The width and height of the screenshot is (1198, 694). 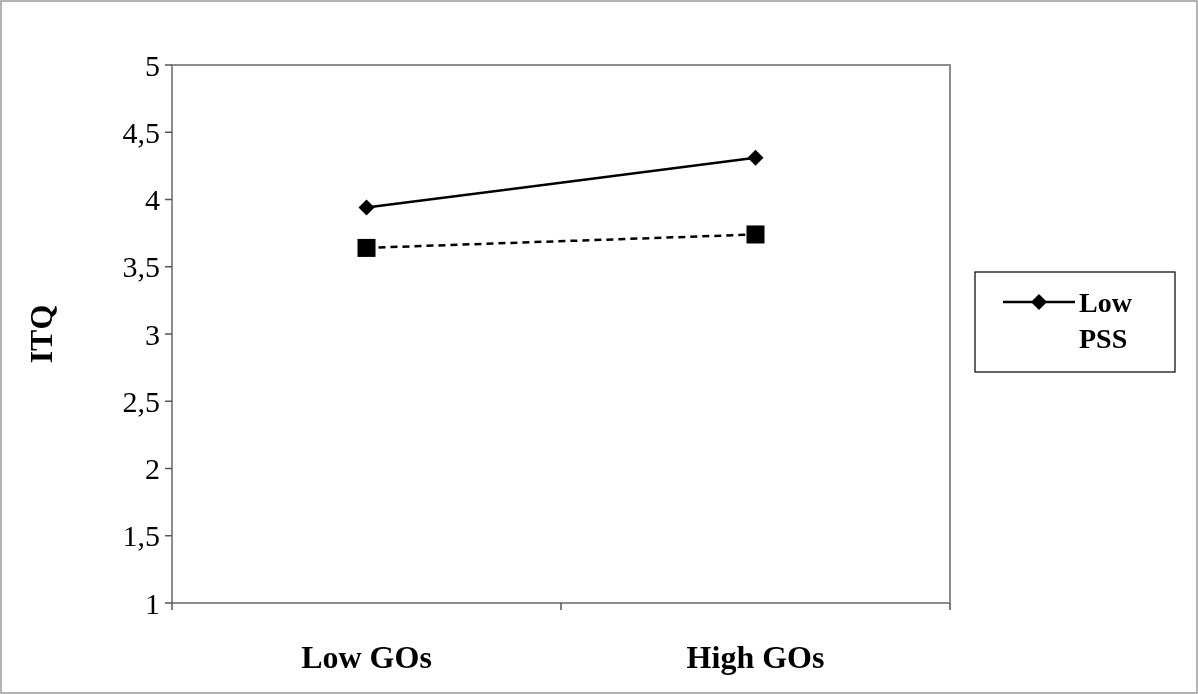 What do you see at coordinates (141, 132) in the screenshot?
I see `y-tick-label: 4,5` at bounding box center [141, 132].